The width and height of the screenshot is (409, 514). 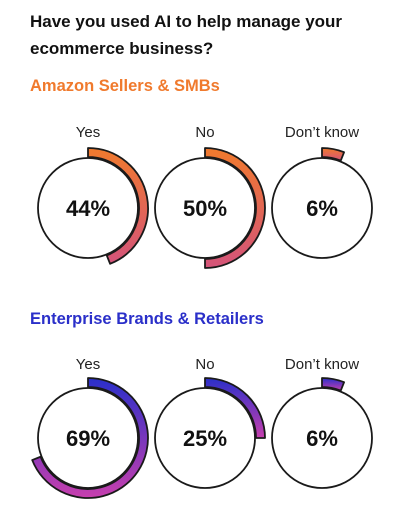 I want to click on value-label-yes-amazon: 44%, so click(x=88, y=208).